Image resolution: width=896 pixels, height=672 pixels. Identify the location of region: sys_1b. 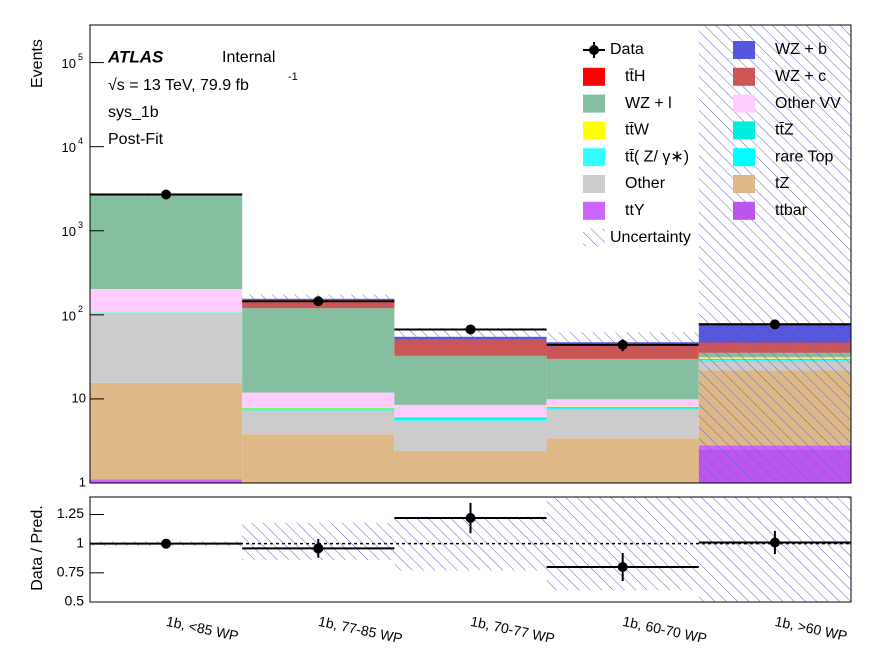
(133, 112).